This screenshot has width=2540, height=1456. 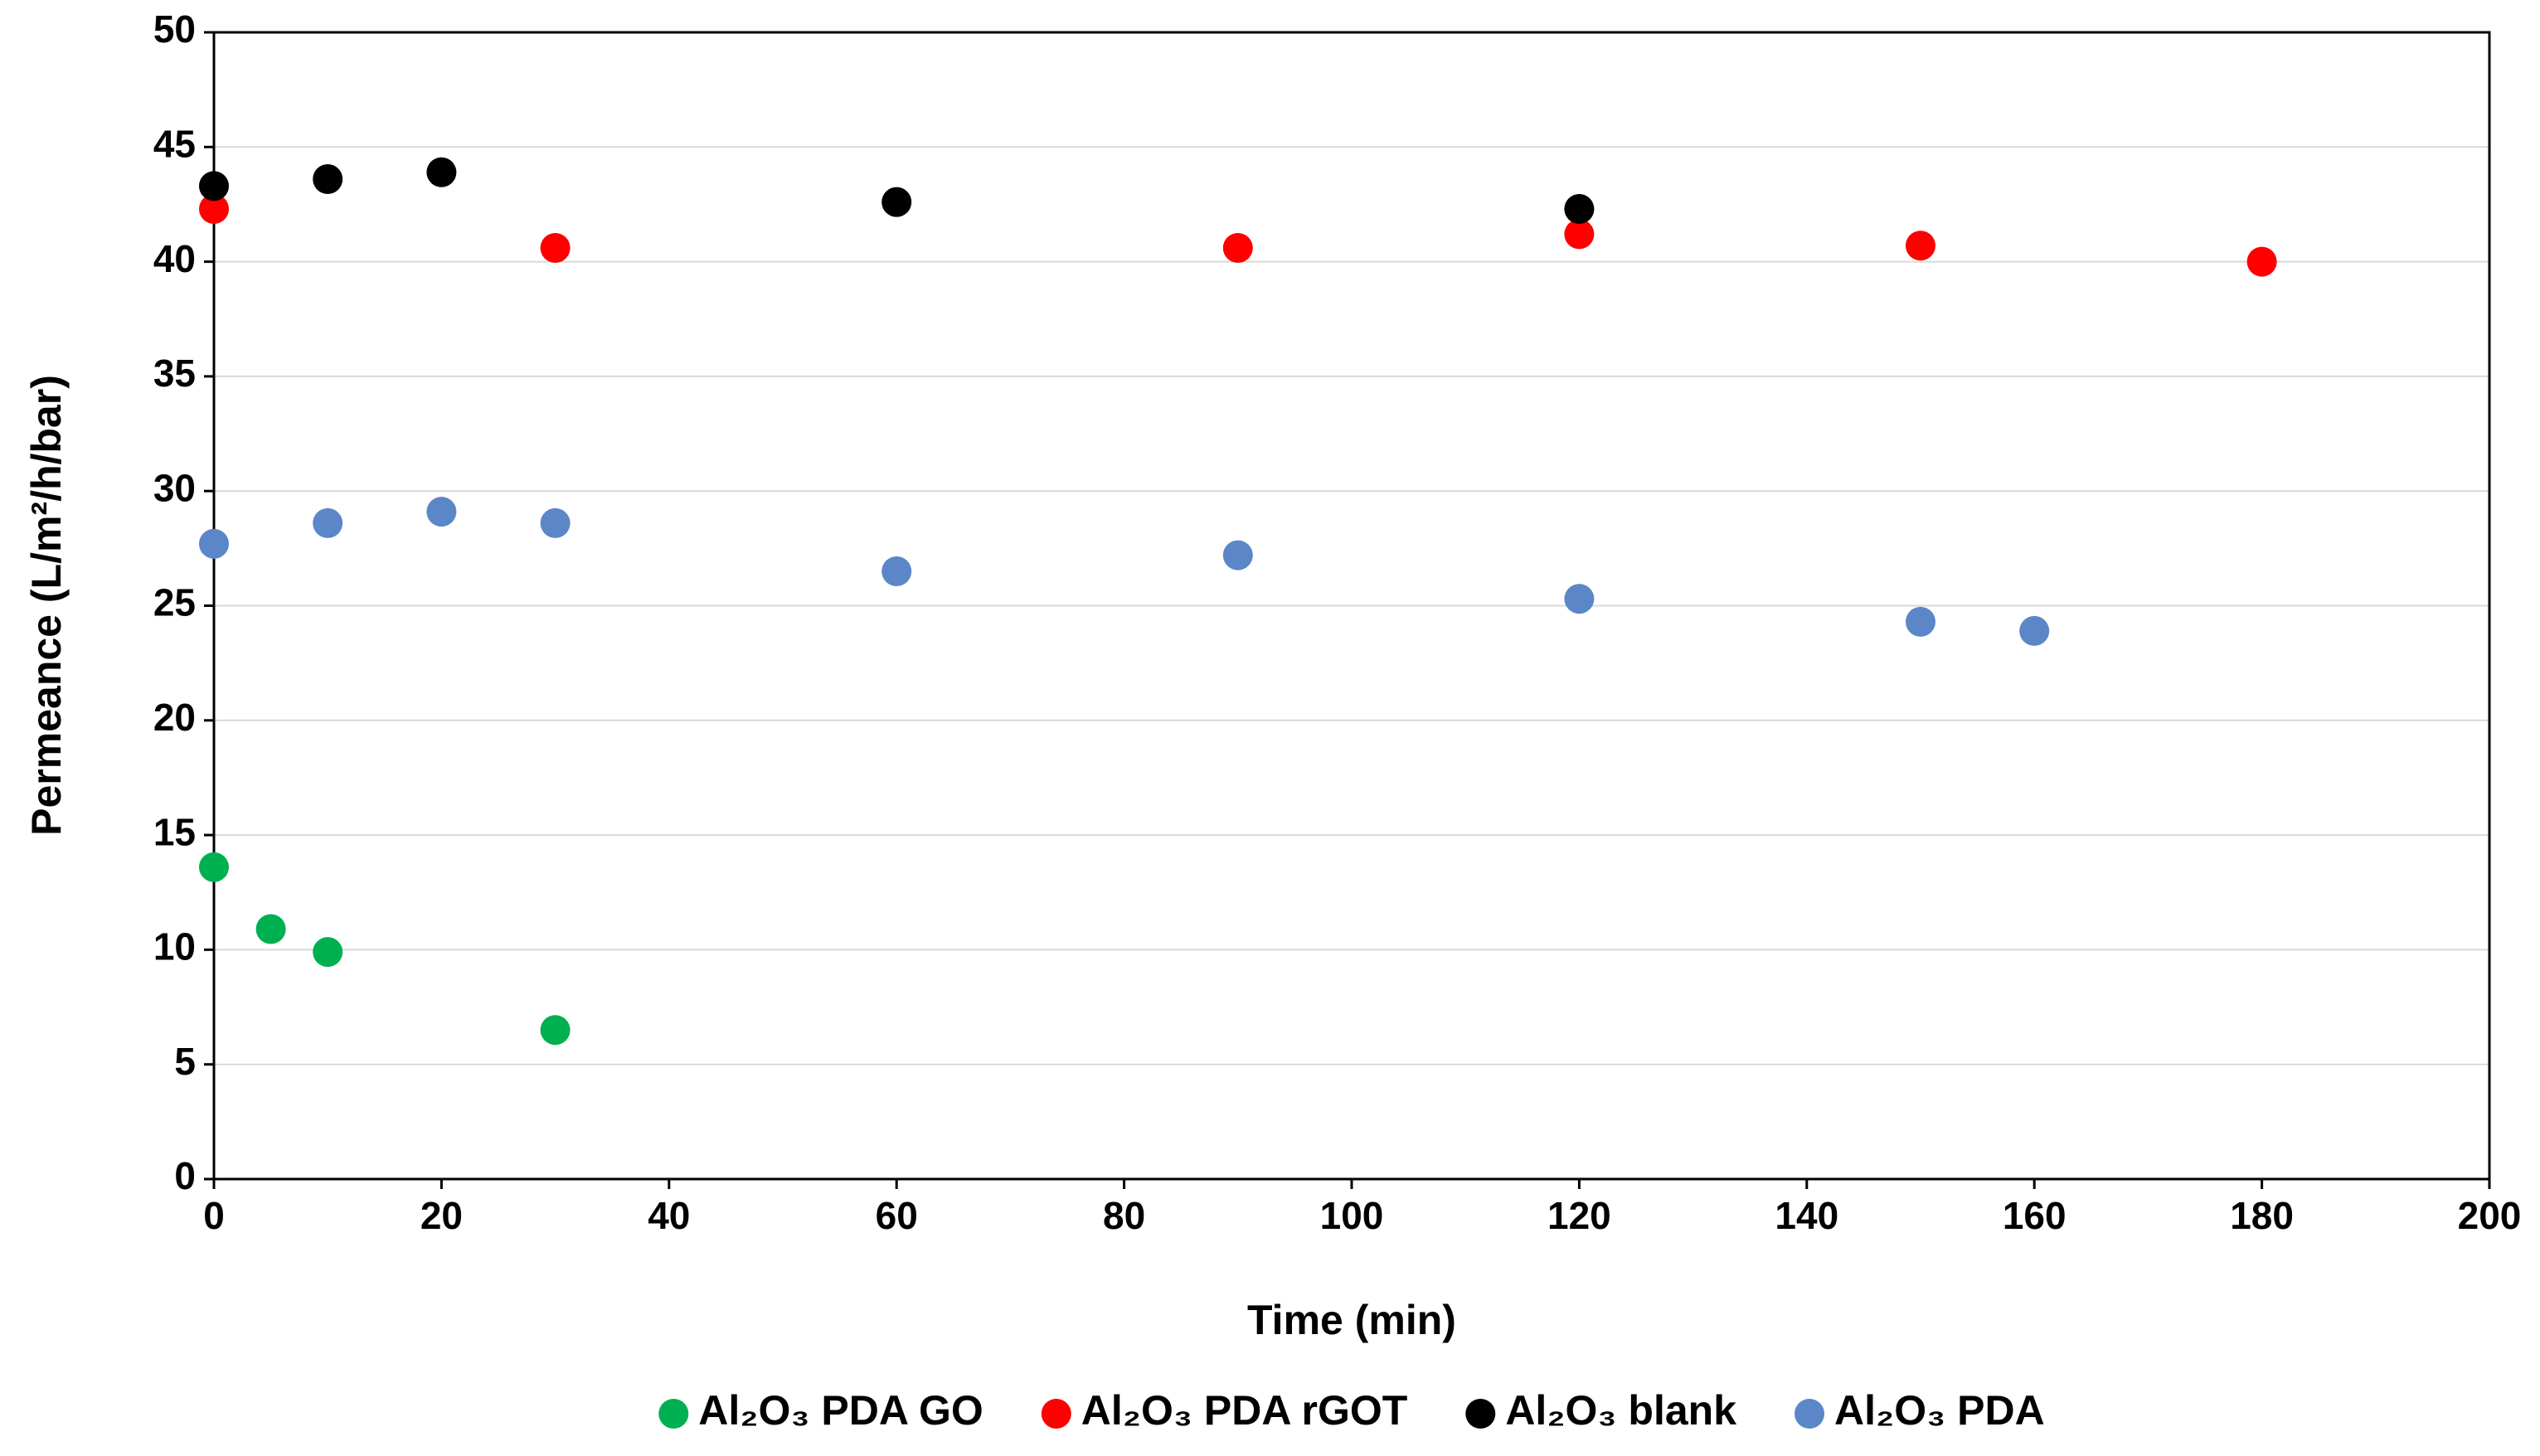 I want to click on y-tick-label: 20, so click(x=174, y=717).